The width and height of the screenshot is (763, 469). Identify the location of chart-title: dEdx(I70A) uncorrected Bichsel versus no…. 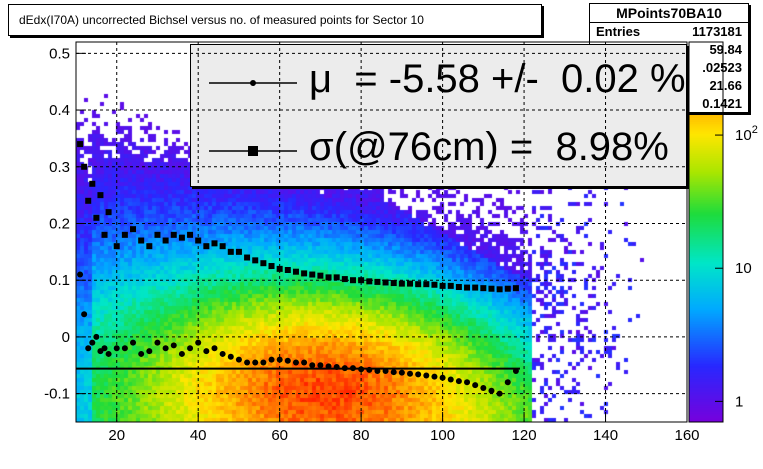
(221, 20).